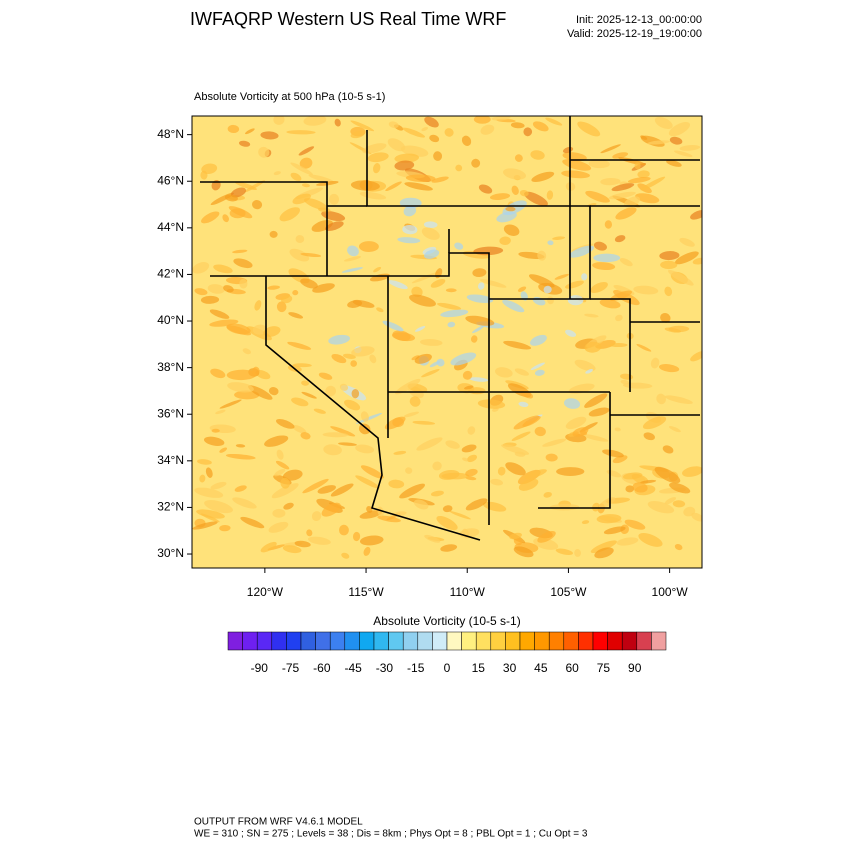 Image resolution: width=850 pixels, height=855 pixels. I want to click on x-tick-label: 110°W, so click(468, 592).